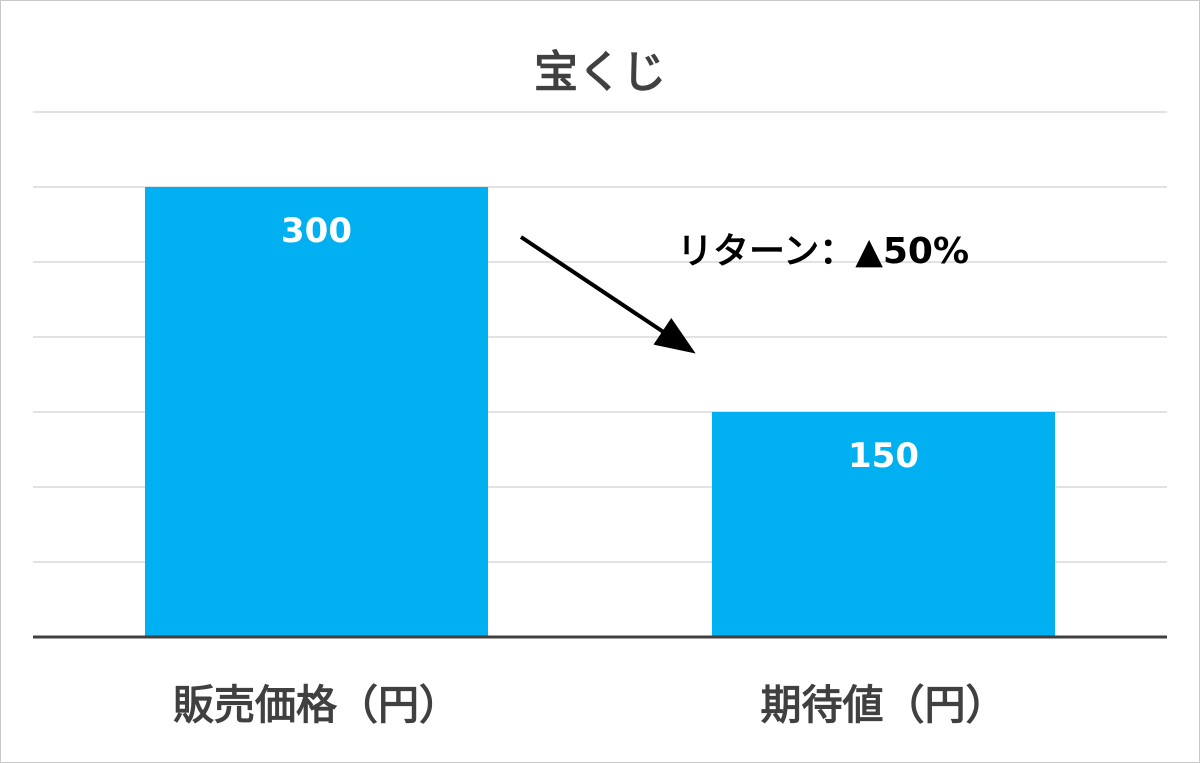 This screenshot has height=763, width=1200. I want to click on category-label: 期待値（円）, so click(884, 705).